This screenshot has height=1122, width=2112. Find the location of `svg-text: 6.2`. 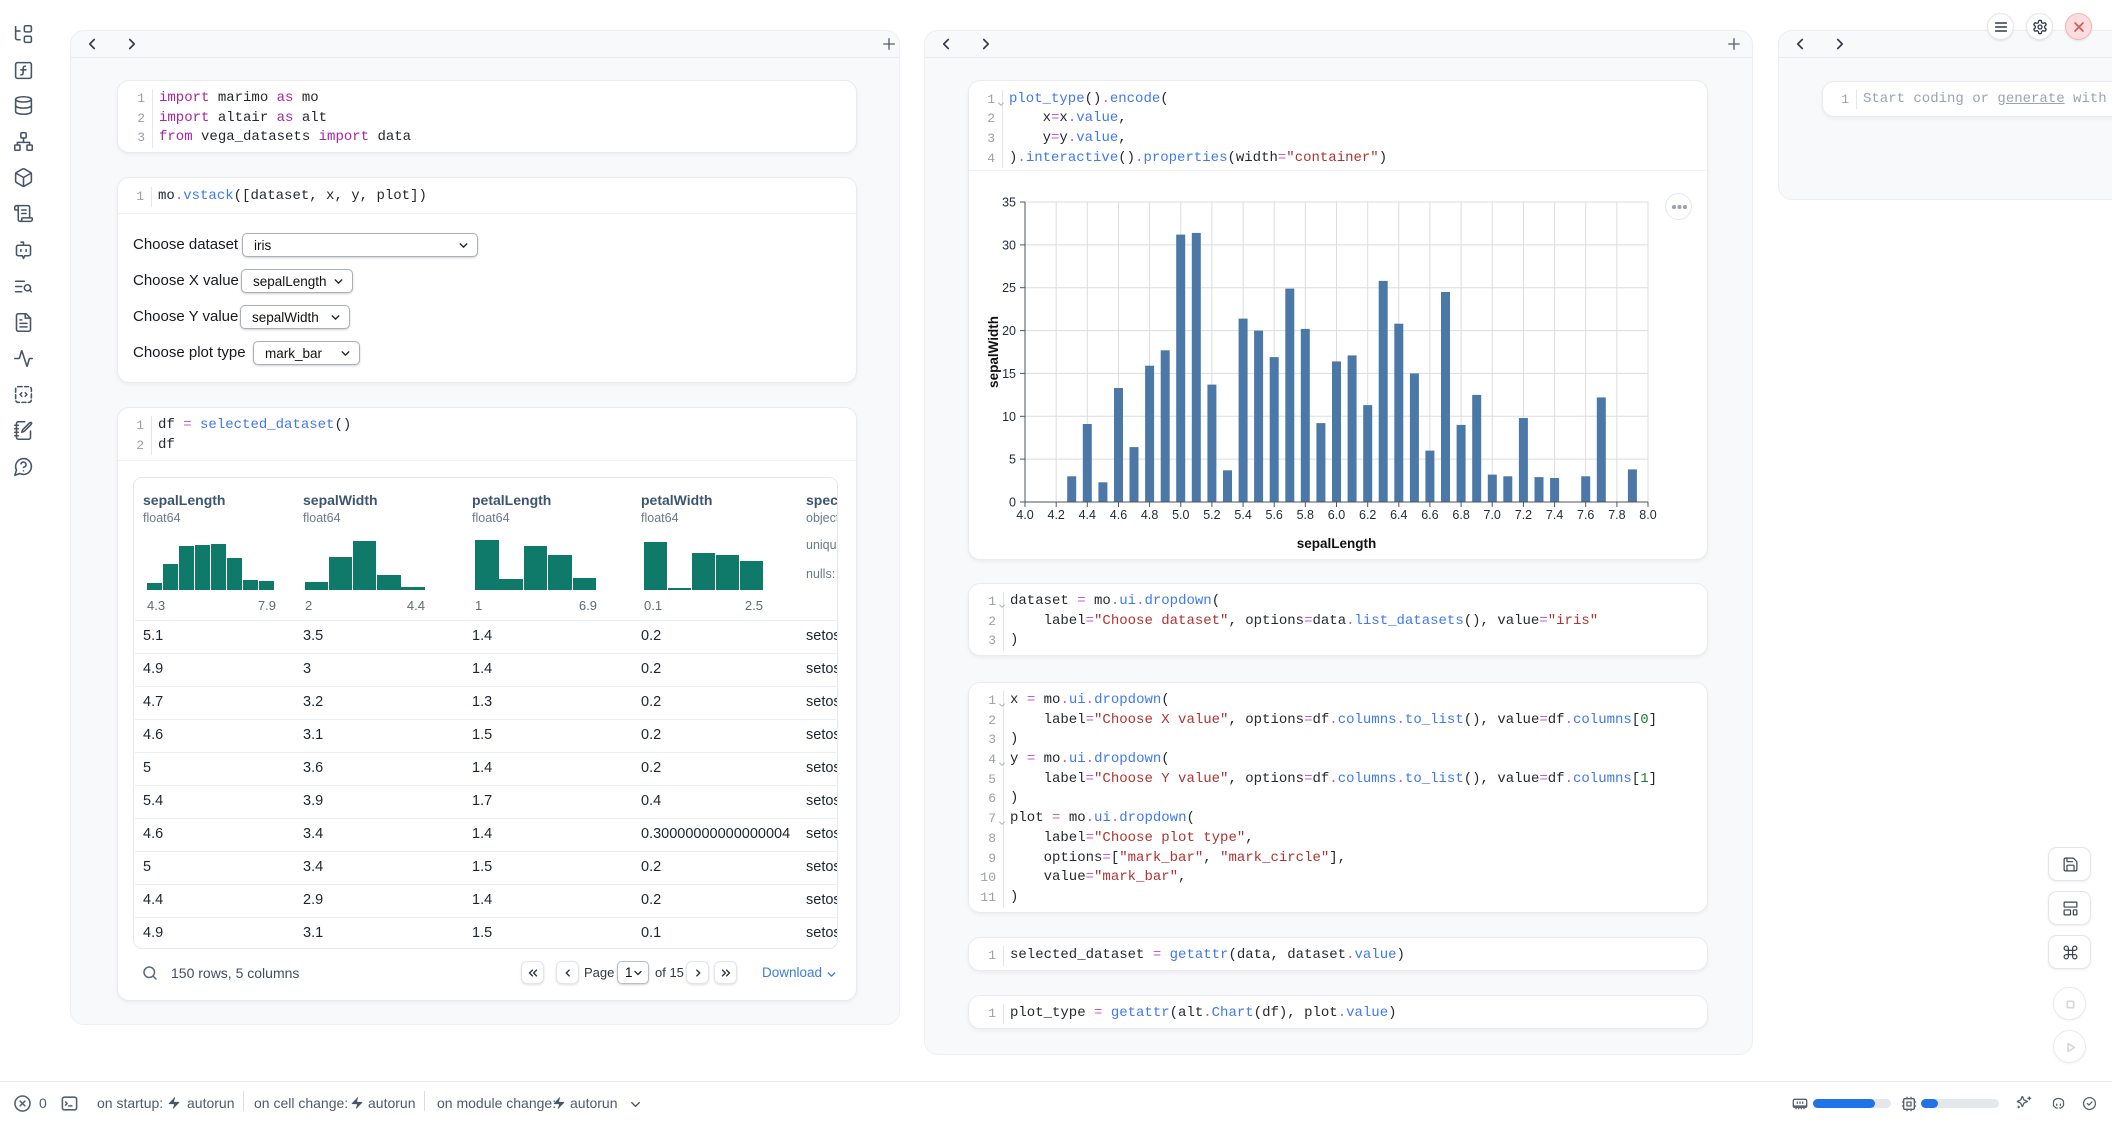

svg-text: 6.2 is located at coordinates (1367, 515).